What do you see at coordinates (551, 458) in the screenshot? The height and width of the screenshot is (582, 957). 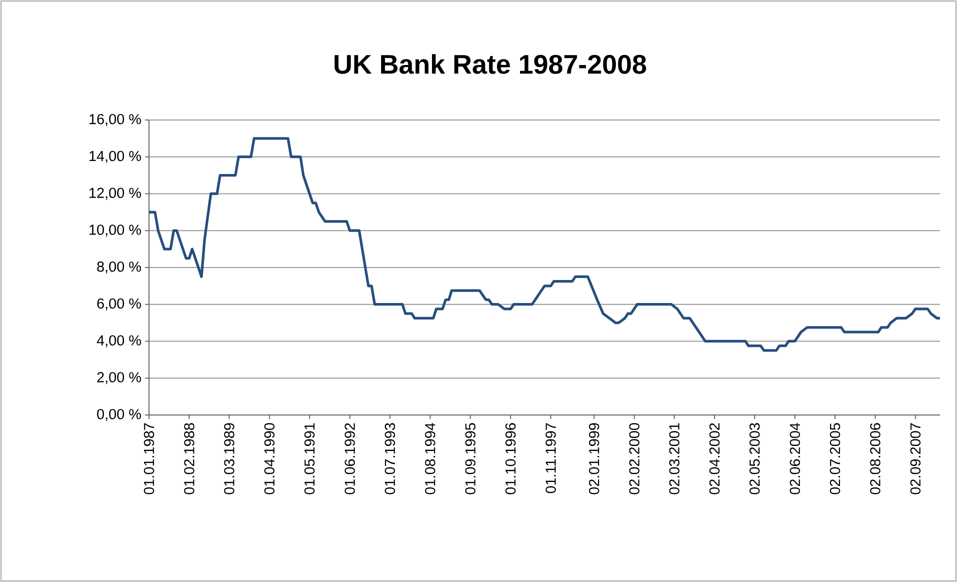 I see `x-tick-label: 01.11.1997` at bounding box center [551, 458].